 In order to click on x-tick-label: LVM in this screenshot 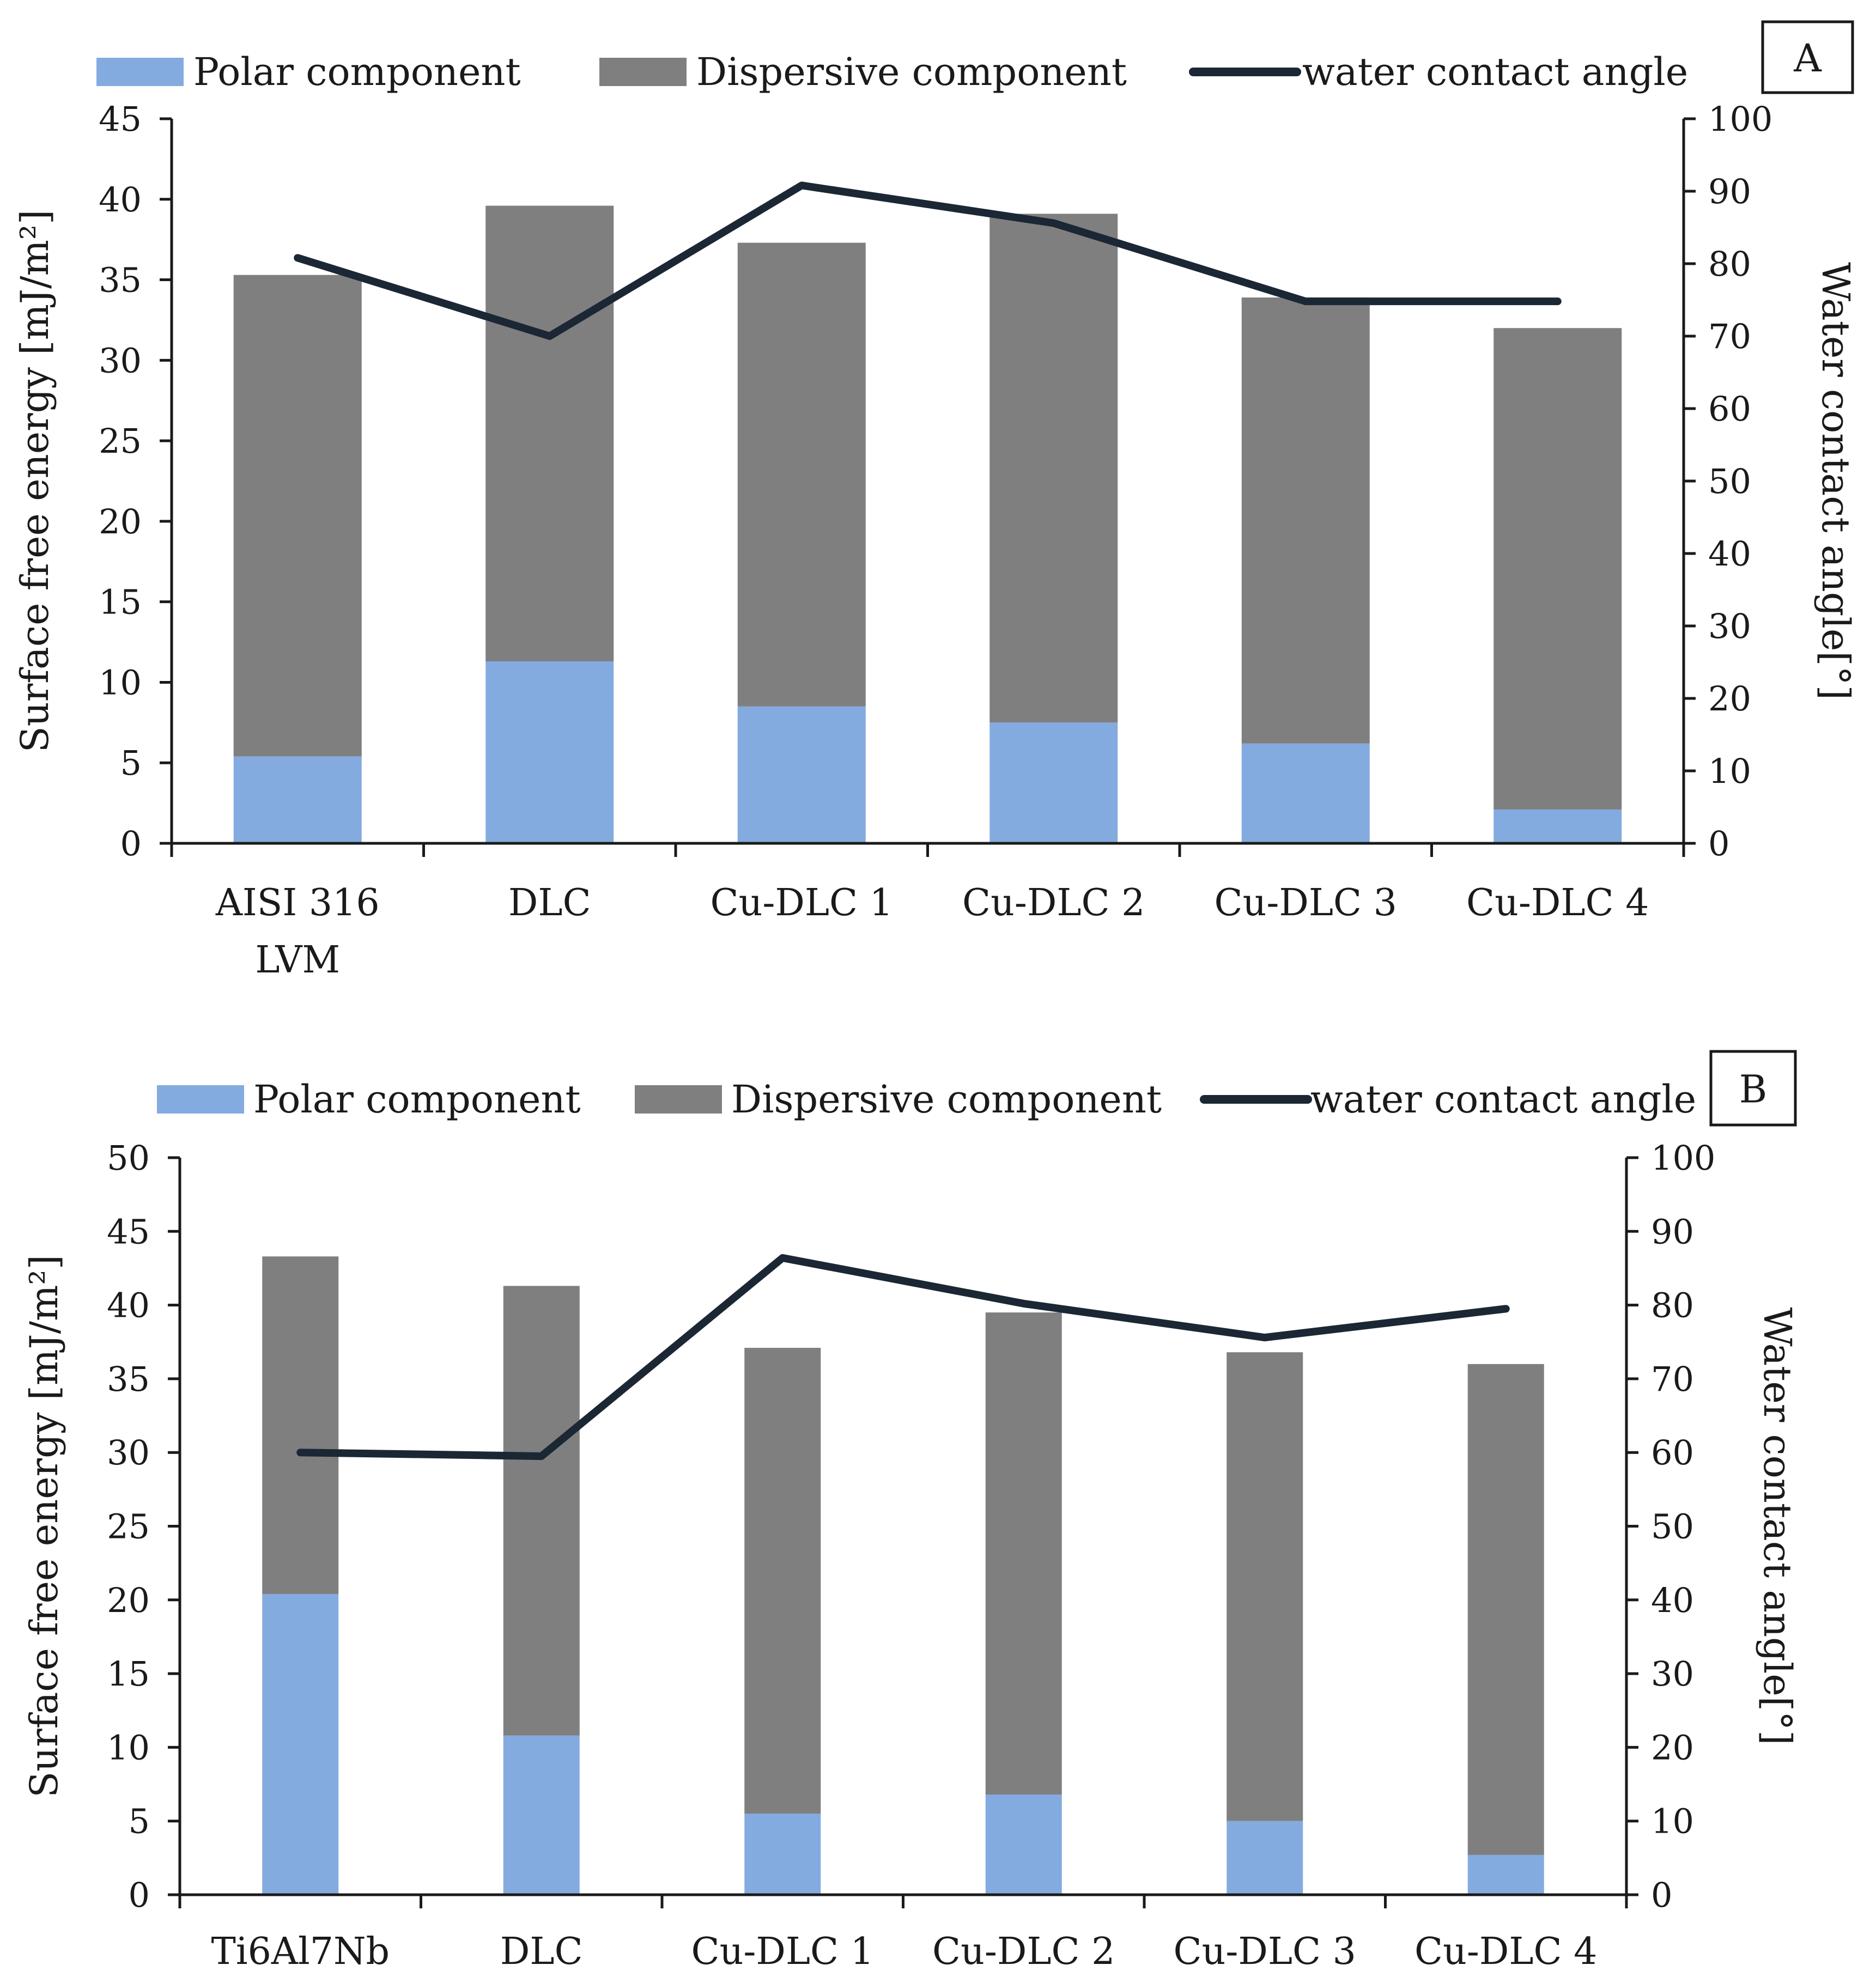, I will do `click(297, 960)`.